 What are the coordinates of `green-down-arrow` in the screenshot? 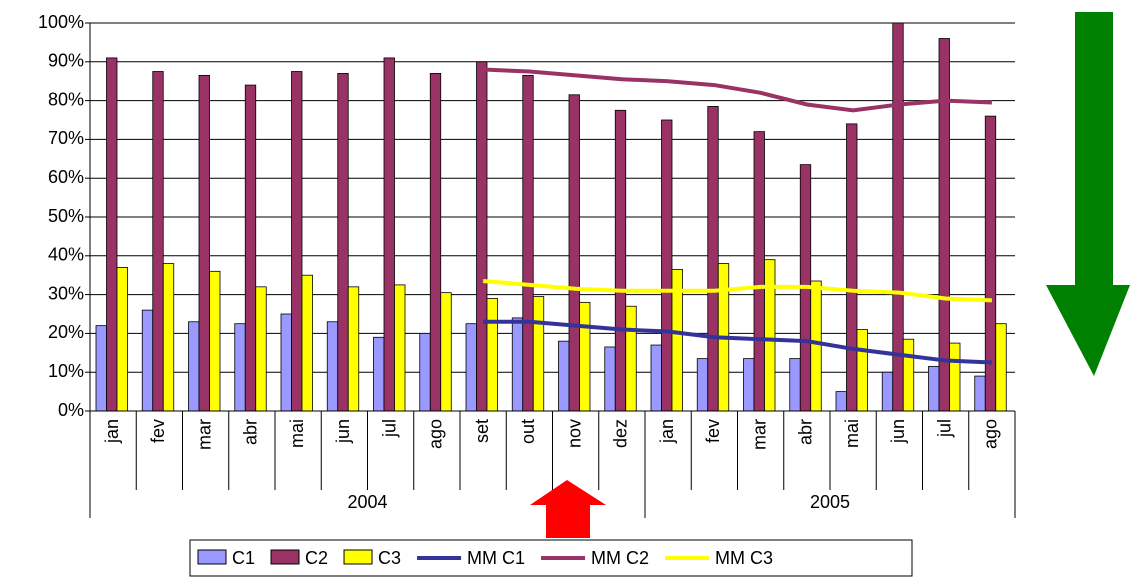 It's located at (1088, 194).